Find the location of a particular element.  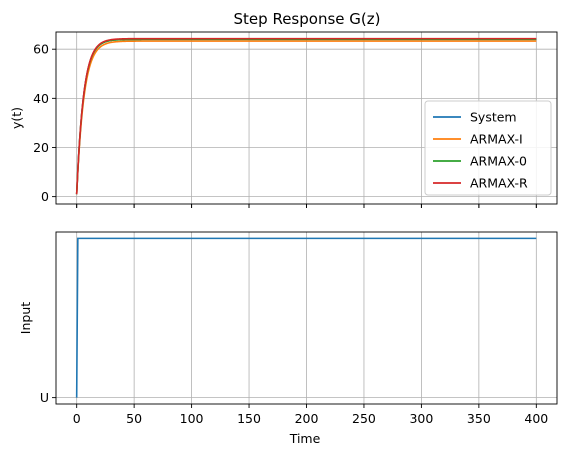

x-tick-label: 150 is located at coordinates (249, 418).